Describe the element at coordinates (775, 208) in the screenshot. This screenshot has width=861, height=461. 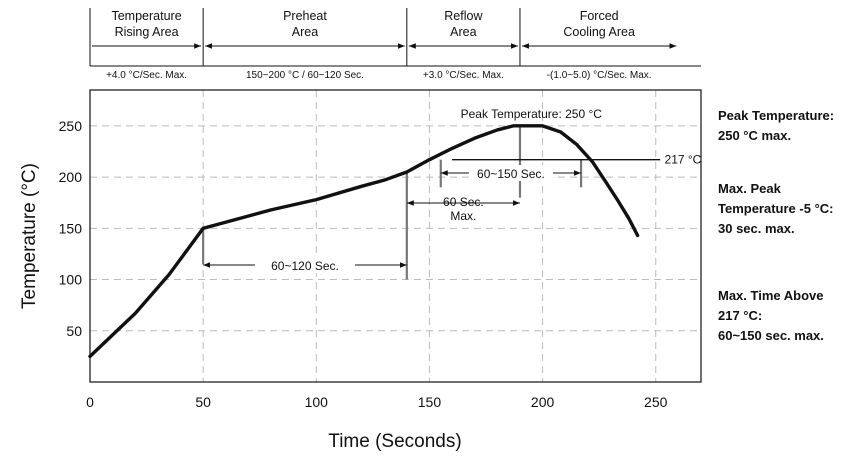
I see `side-note-line: Temperature -5 °C:` at that location.